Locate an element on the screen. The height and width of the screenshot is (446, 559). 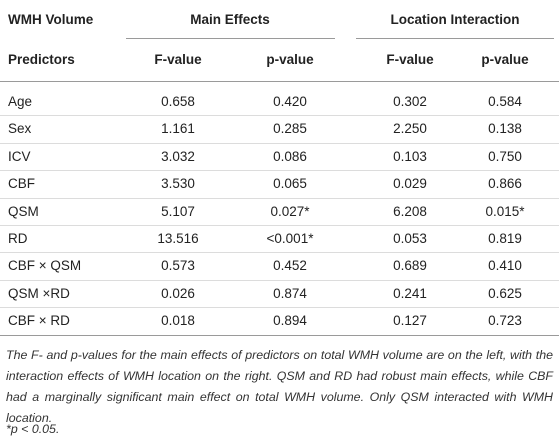
significance-note: *p < 0.05. is located at coordinates (33, 429).